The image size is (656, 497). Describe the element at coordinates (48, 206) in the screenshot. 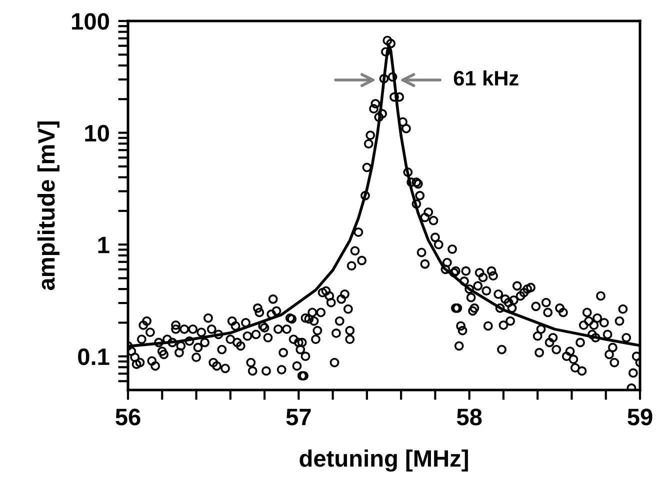

I see `y-axis-title: amplitude [mV]` at that location.